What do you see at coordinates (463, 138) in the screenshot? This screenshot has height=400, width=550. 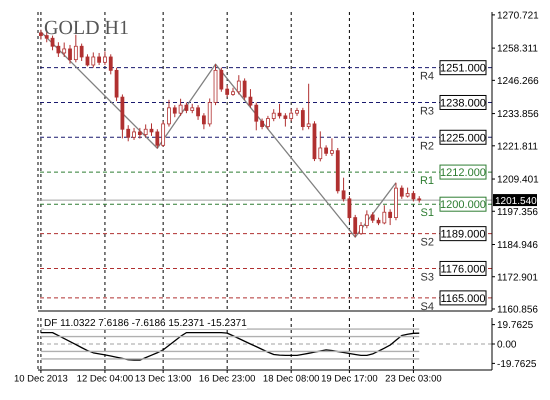 I see `annotation: 1225.000` at bounding box center [463, 138].